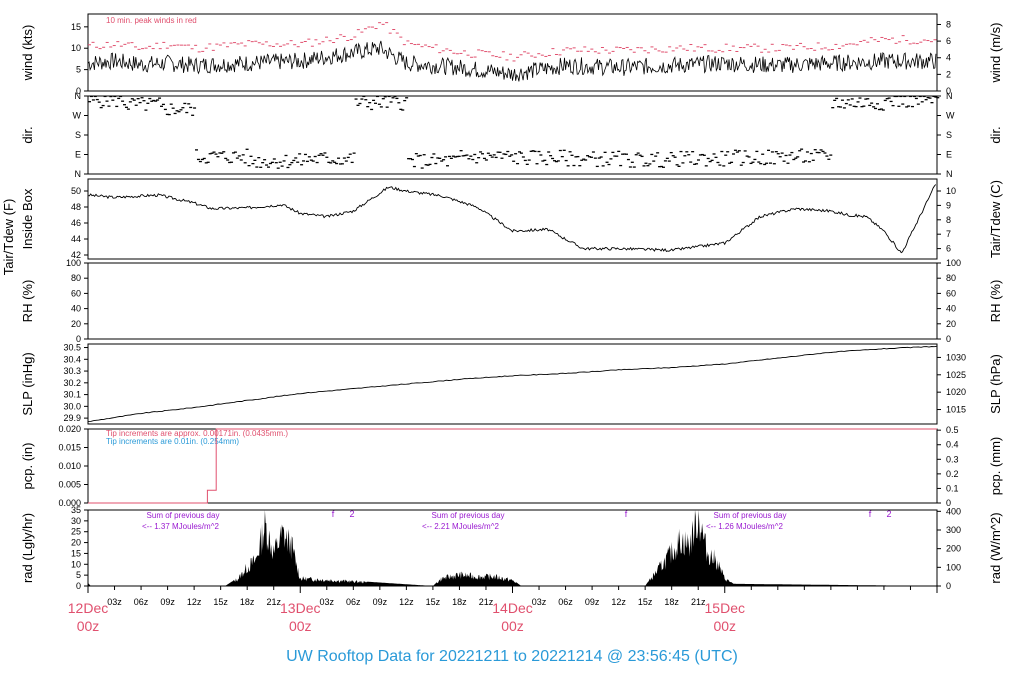 Image resolution: width=1024 pixels, height=700 pixels. I want to click on rh-ylabel: RH (%), so click(27, 301).